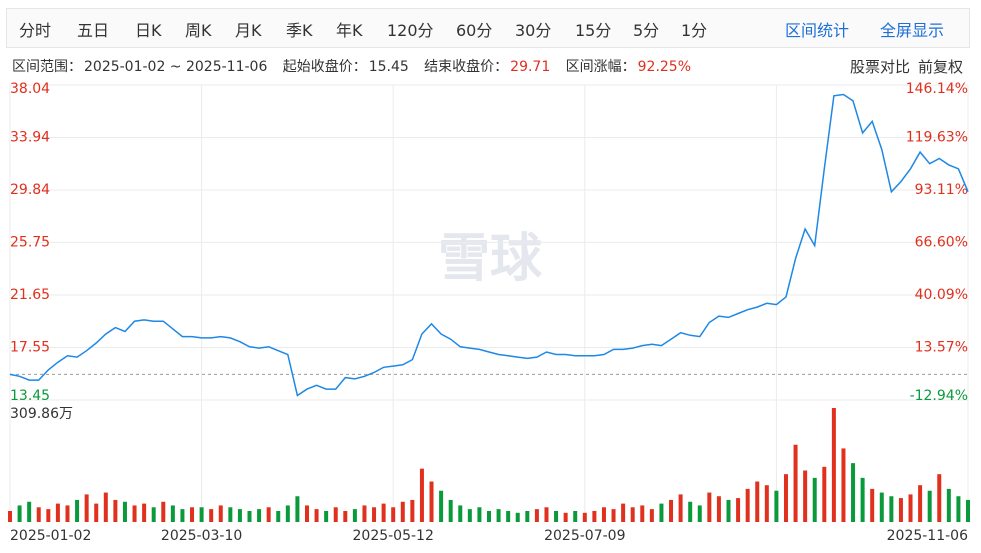 This screenshot has width=981, height=553. What do you see at coordinates (410, 30) in the screenshot?
I see `tab: 120分` at bounding box center [410, 30].